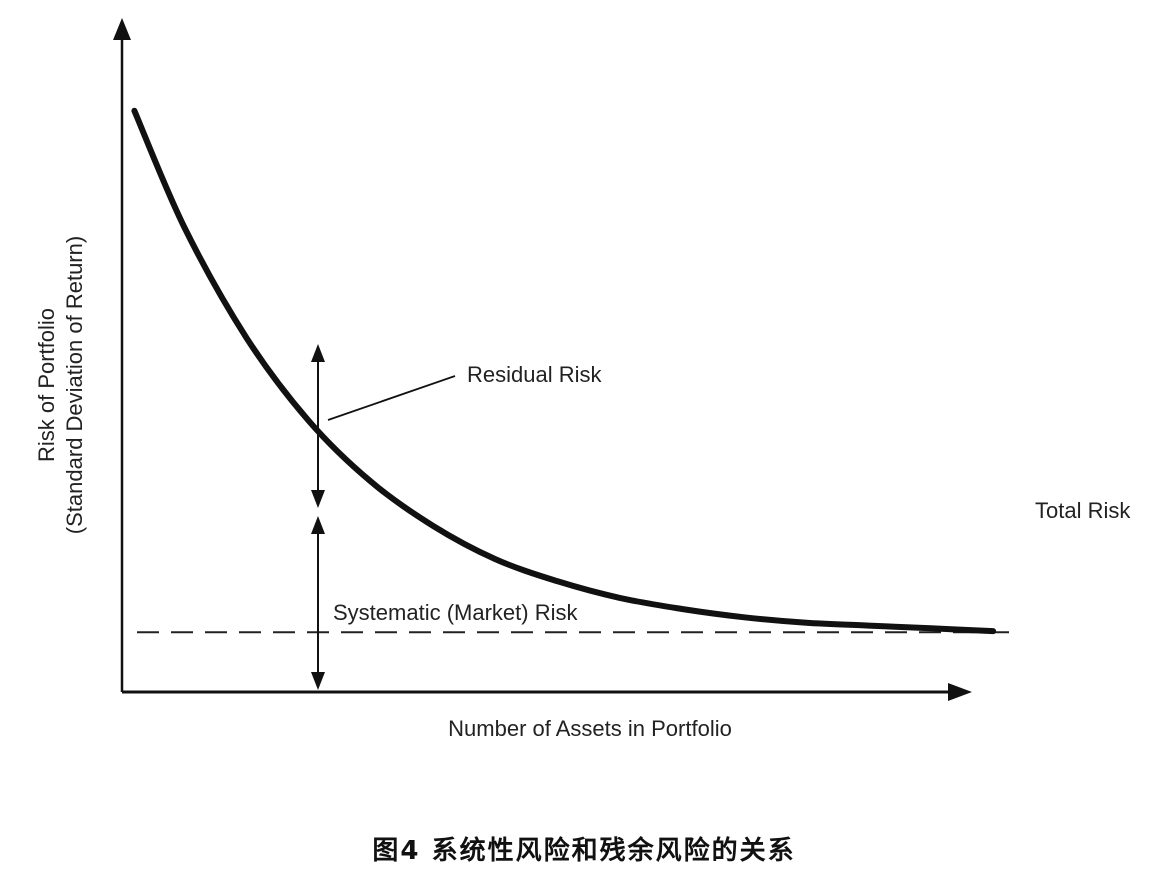 Image resolution: width=1168 pixels, height=890 pixels. What do you see at coordinates (1083, 510) in the screenshot?
I see `total-risk-label: Total Risk` at bounding box center [1083, 510].